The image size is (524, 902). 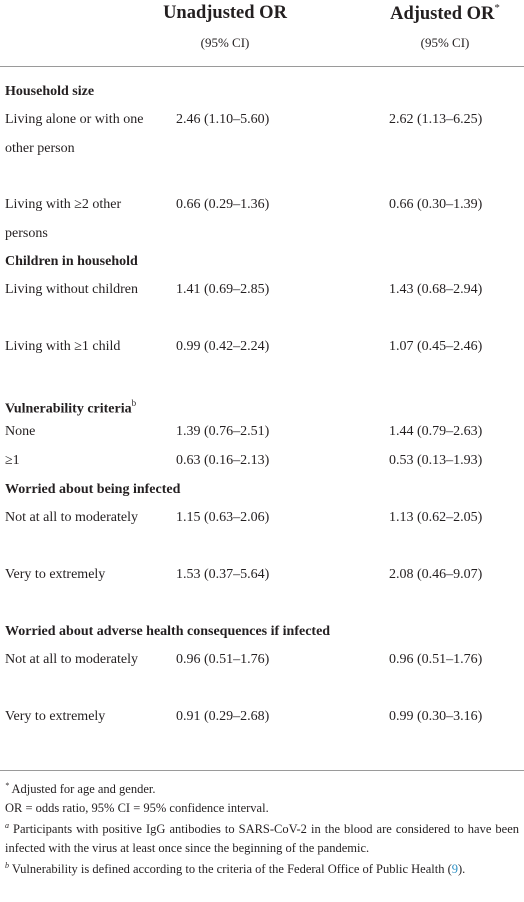 What do you see at coordinates (497, 8) in the screenshot?
I see `col-adjusted-mark: *` at bounding box center [497, 8].